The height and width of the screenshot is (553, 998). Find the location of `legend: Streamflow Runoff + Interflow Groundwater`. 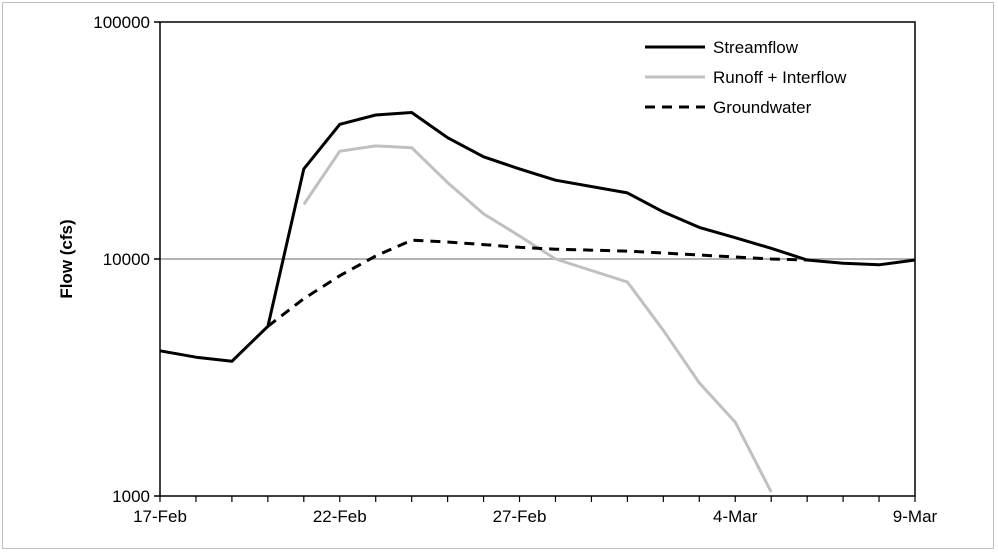

legend: Streamflow Runoff + Interflow Groundwater is located at coordinates (746, 77).